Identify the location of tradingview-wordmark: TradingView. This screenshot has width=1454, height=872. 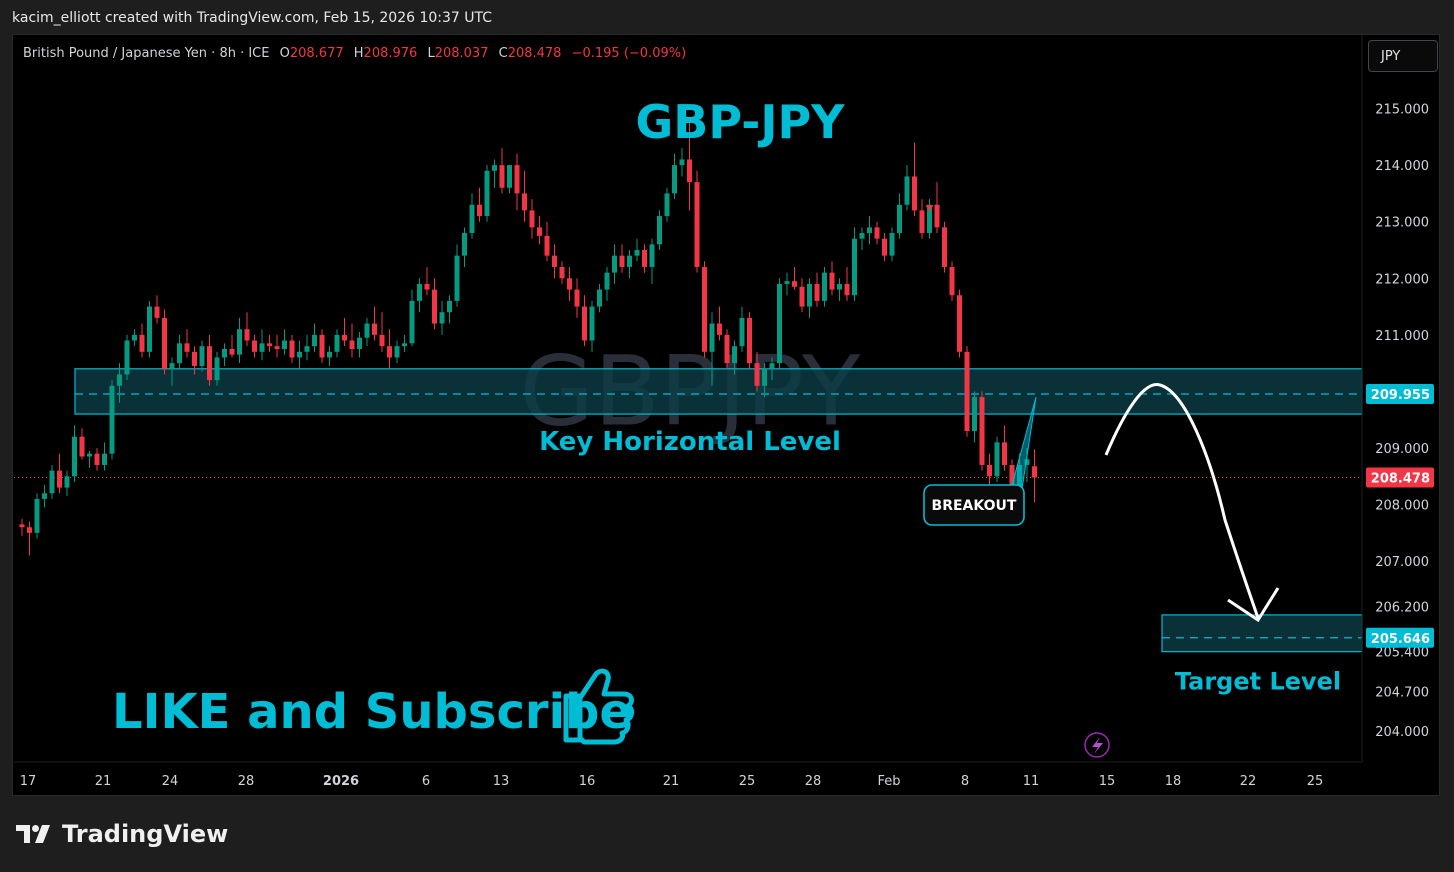
(145, 834).